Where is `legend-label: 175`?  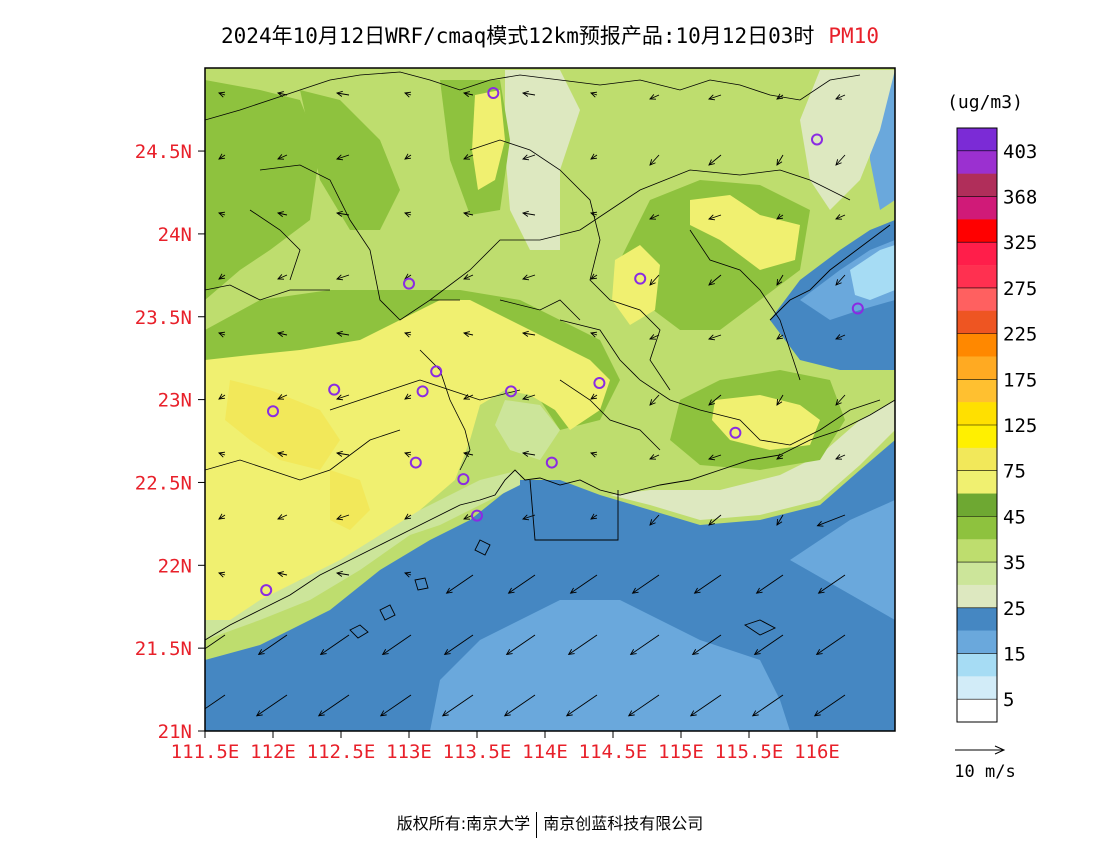 legend-label: 175 is located at coordinates (1020, 380).